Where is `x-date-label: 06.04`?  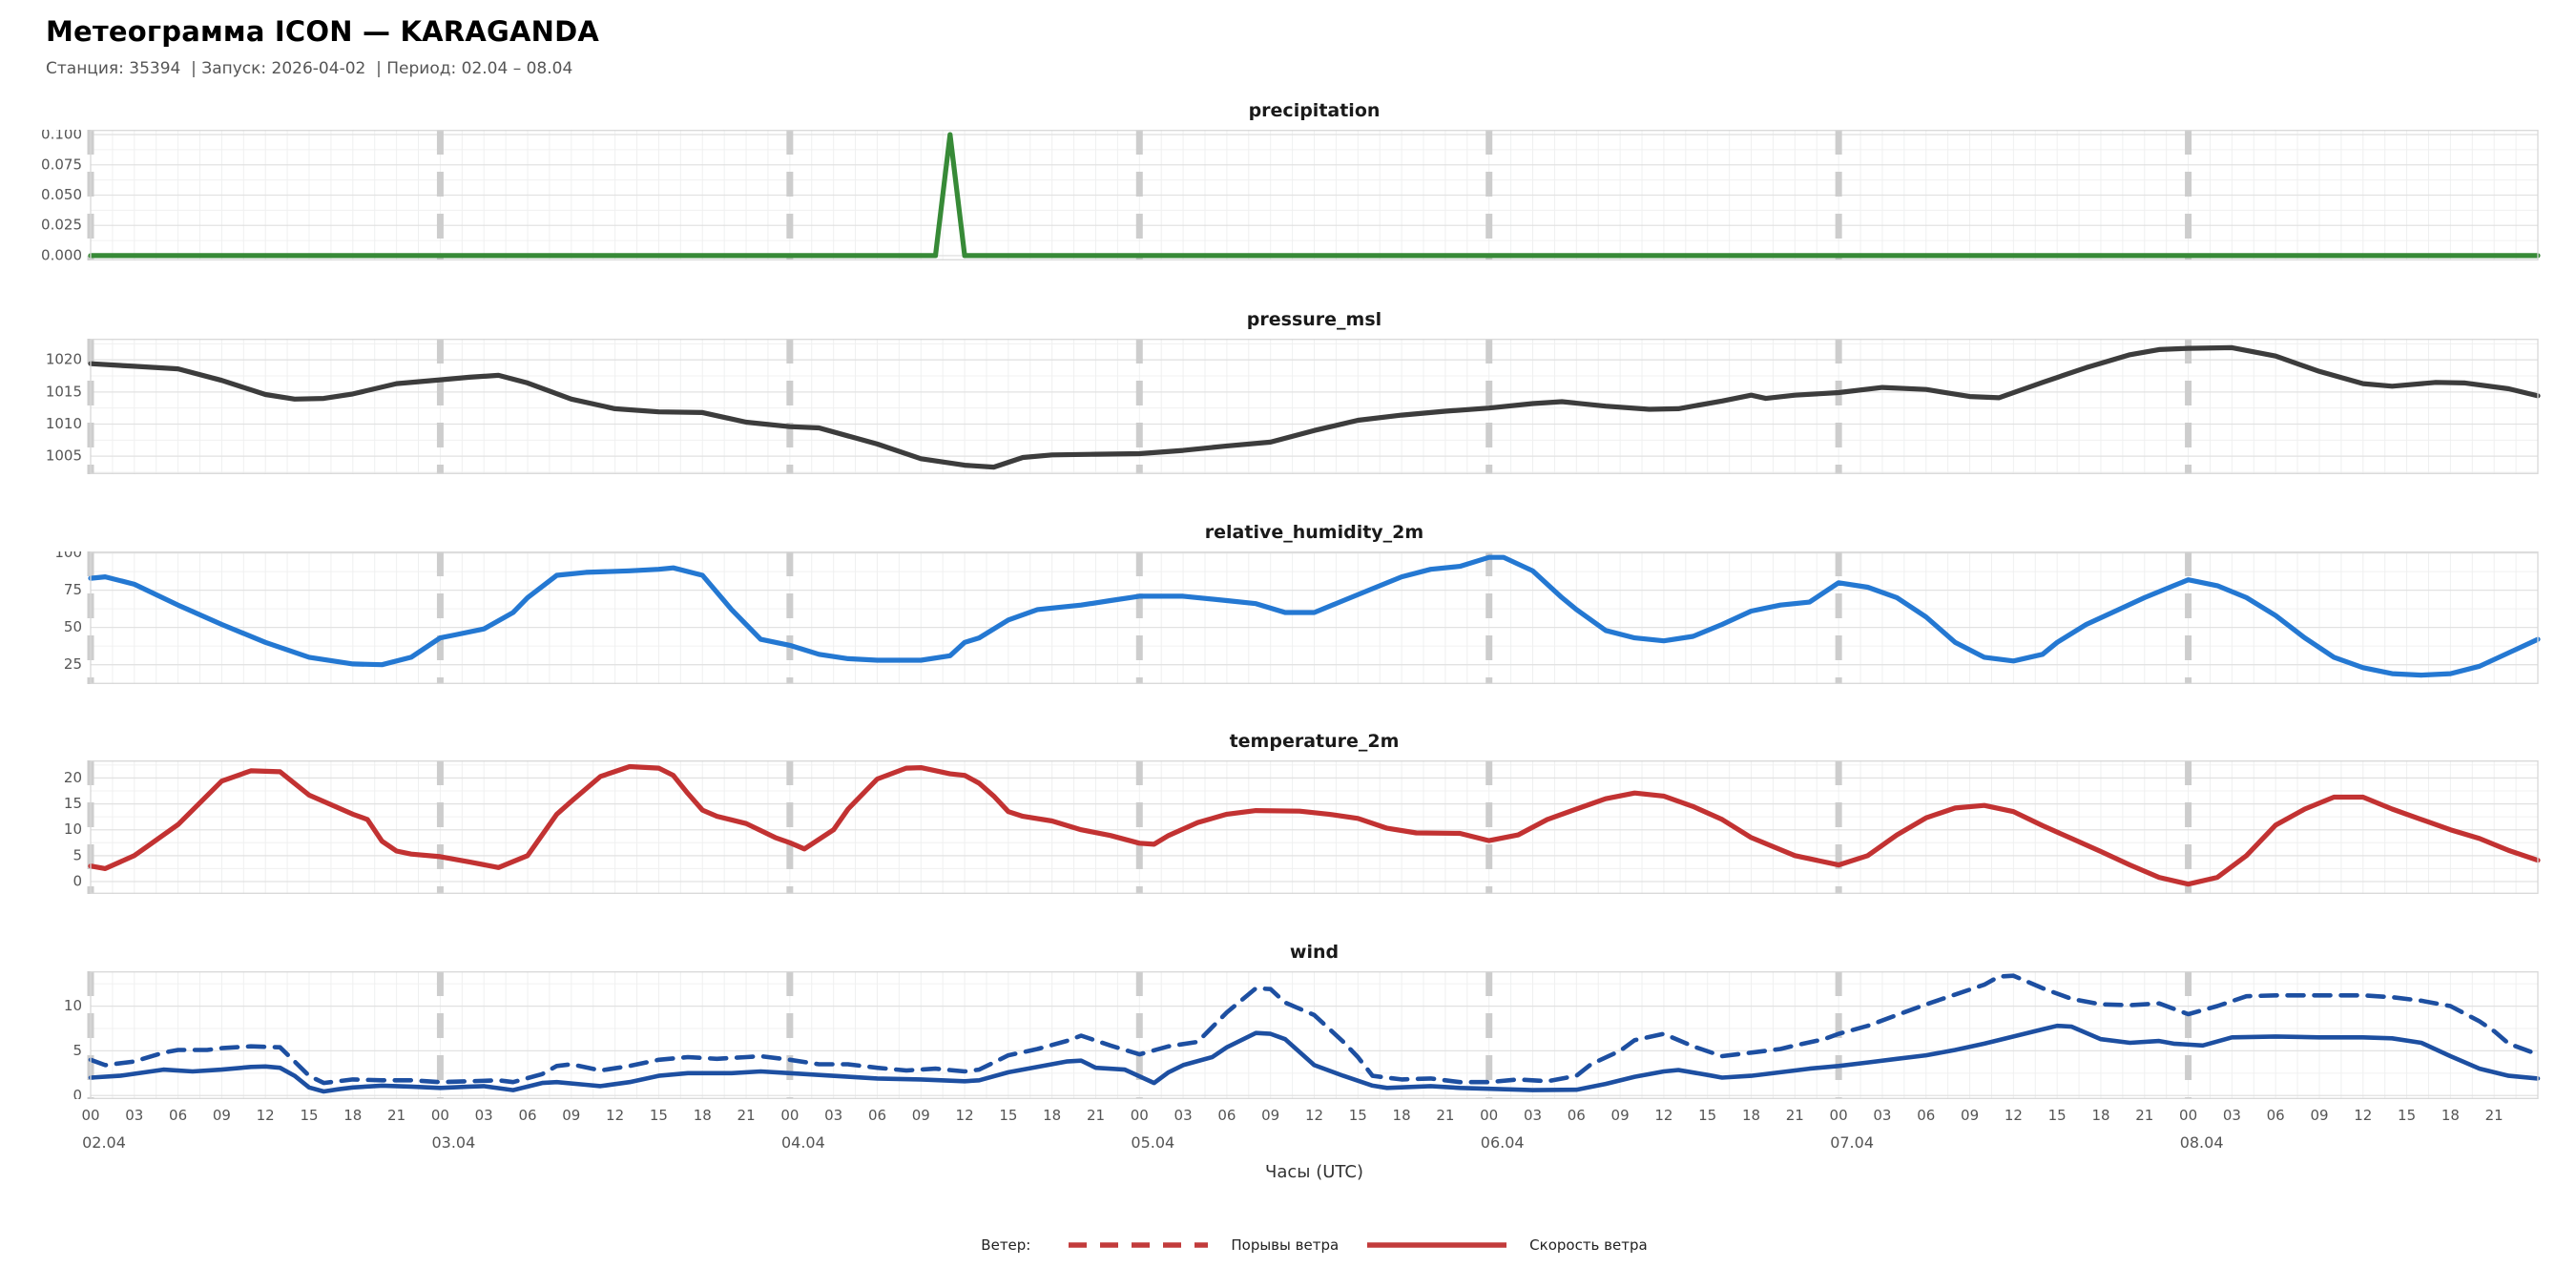
x-date-label: 06.04 is located at coordinates (1502, 1142).